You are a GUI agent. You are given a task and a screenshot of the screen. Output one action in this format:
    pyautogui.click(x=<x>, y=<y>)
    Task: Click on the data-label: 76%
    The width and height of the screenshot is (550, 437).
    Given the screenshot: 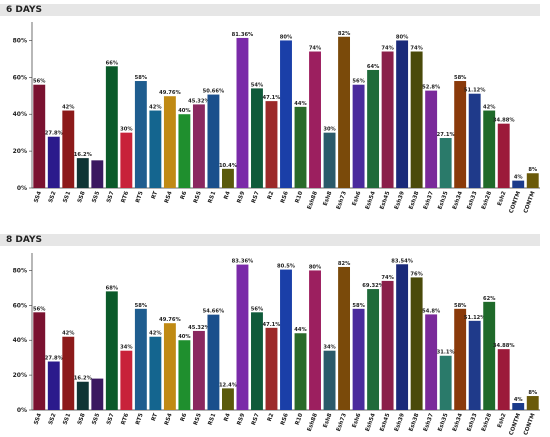 What is the action you would take?
    pyautogui.click(x=416, y=274)
    